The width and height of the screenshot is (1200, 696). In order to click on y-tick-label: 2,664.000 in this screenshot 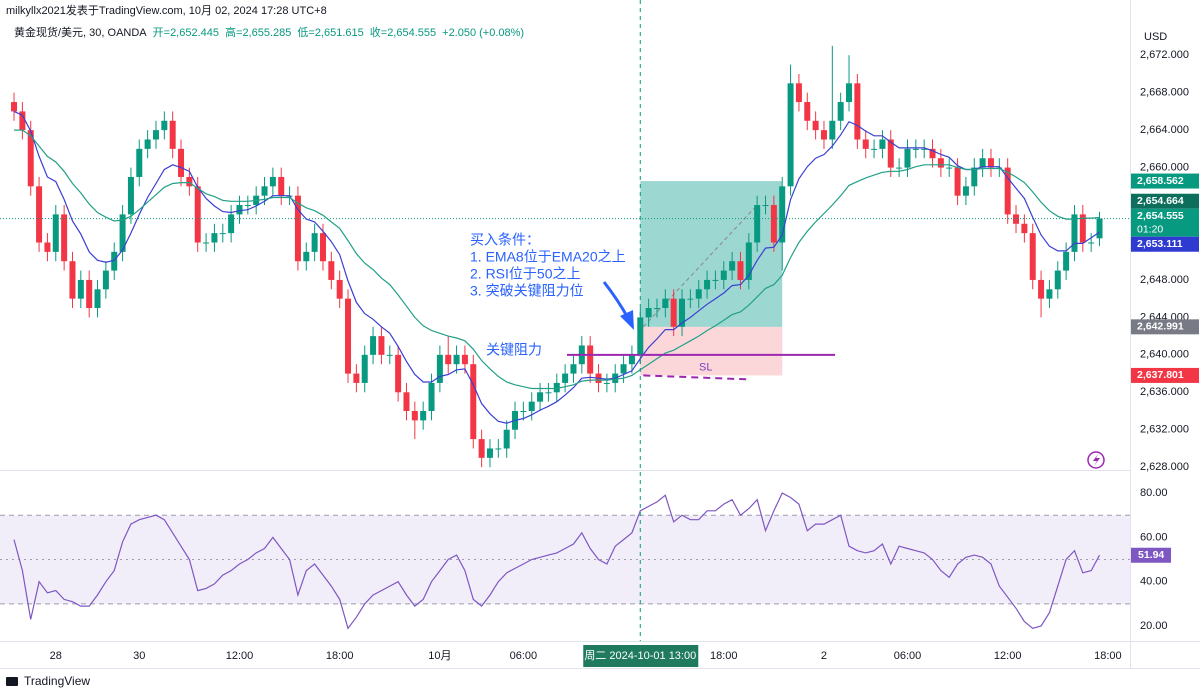, I will do `click(1164, 130)`.